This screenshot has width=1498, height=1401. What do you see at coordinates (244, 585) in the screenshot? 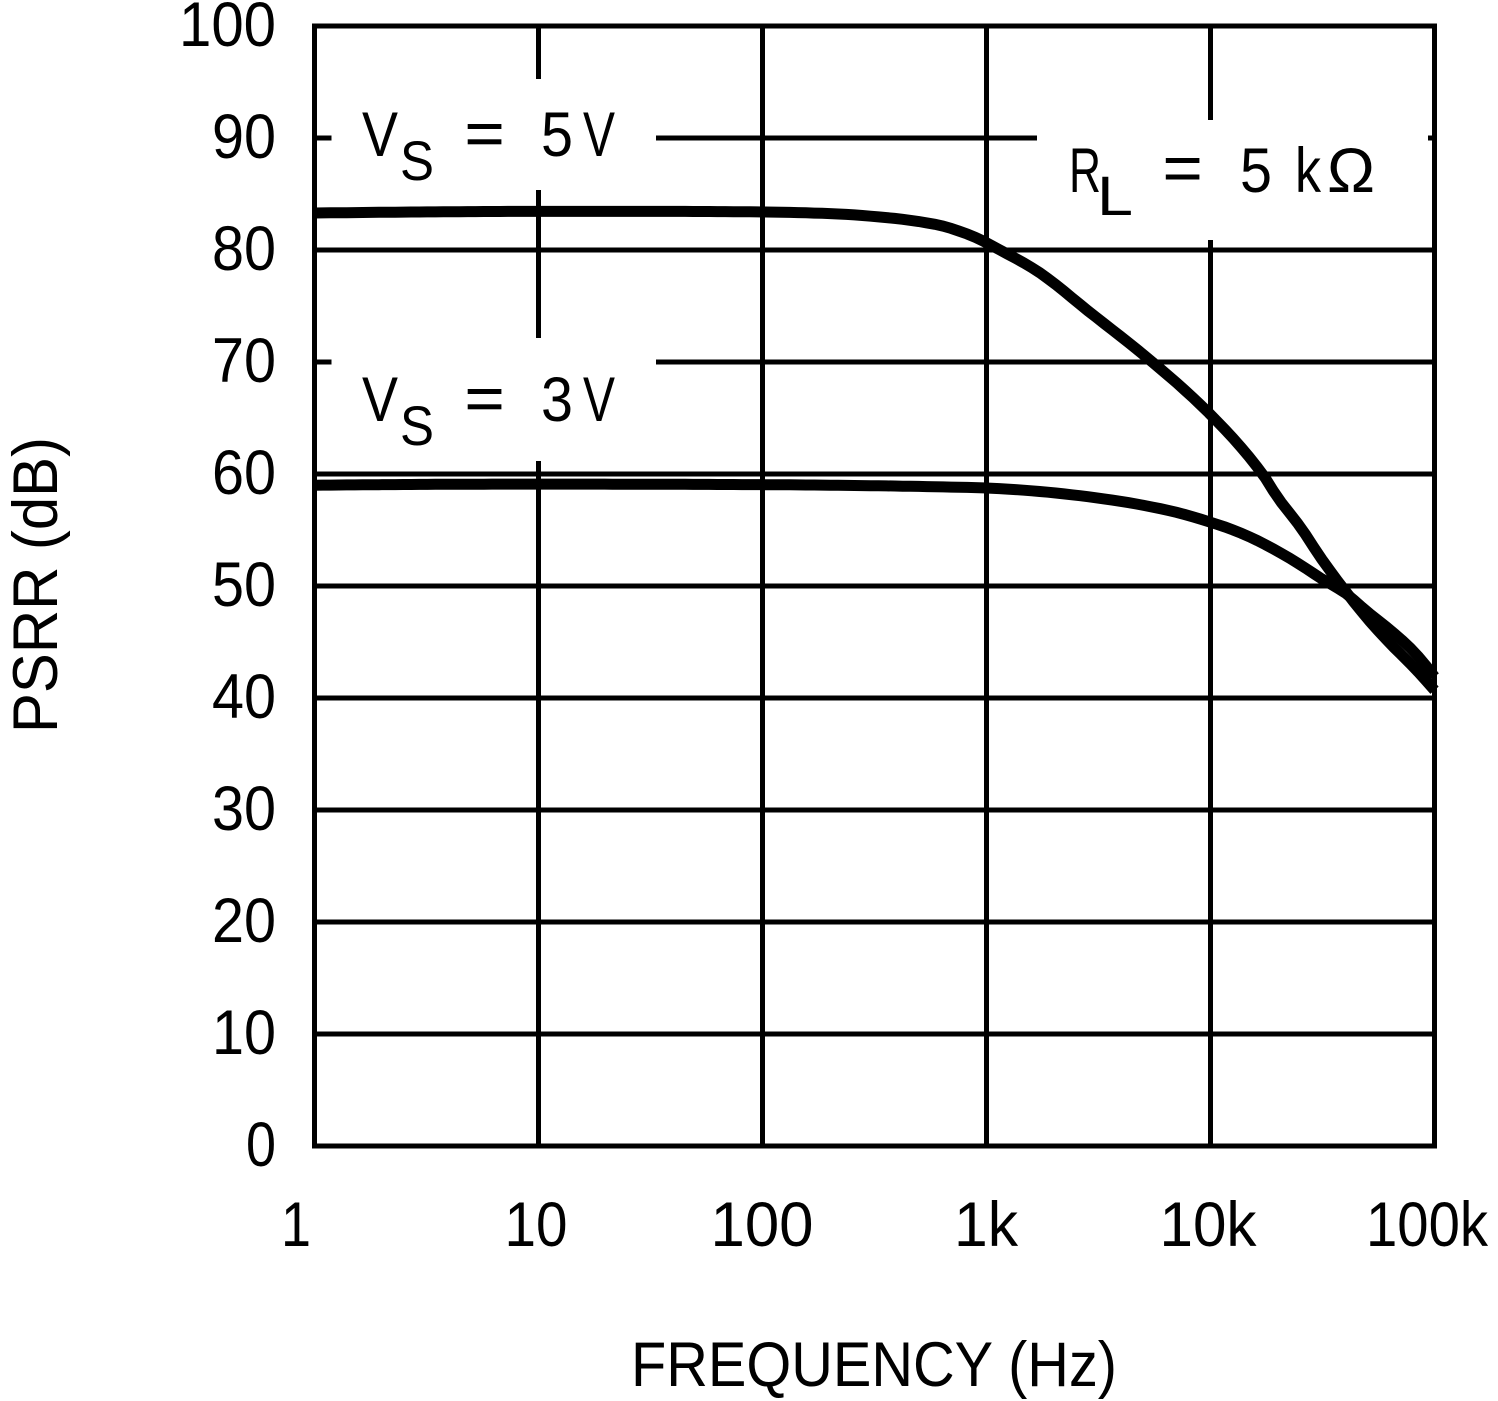
I see `svg-text: 50` at bounding box center [244, 585].